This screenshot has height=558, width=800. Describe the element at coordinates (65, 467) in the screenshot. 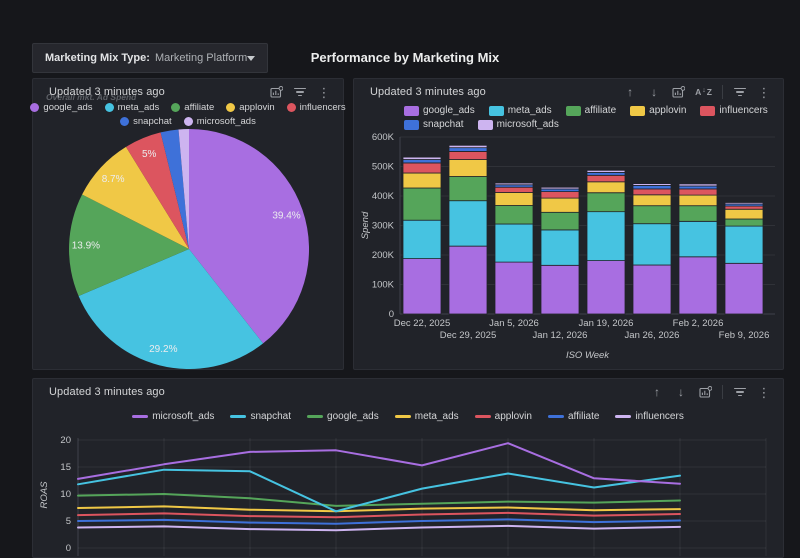

I see `y-tick-label: 15` at that location.